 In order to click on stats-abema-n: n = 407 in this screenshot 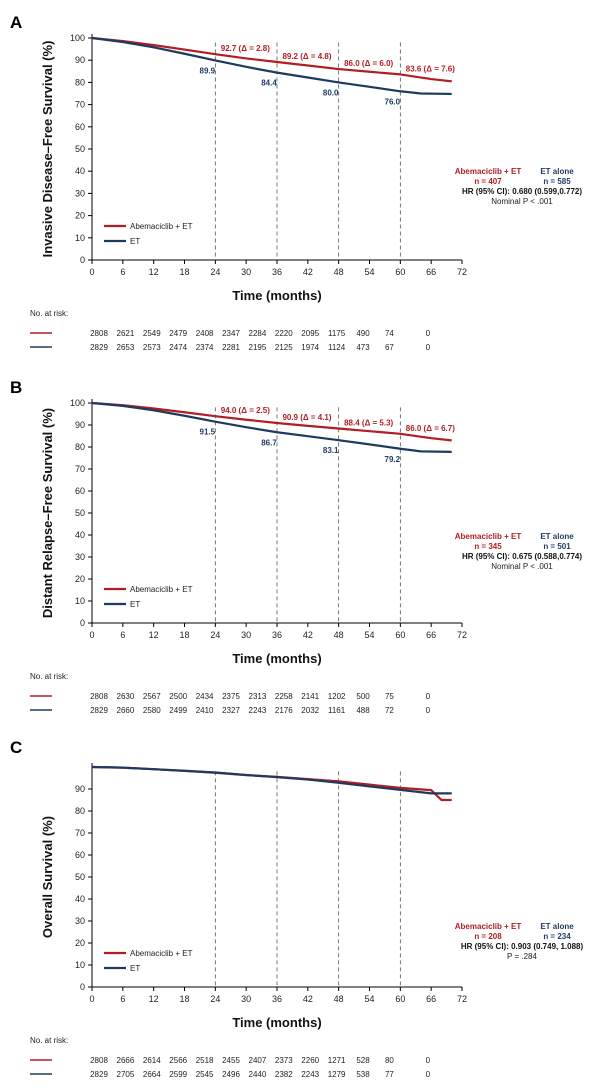, I will do `click(488, 181)`.